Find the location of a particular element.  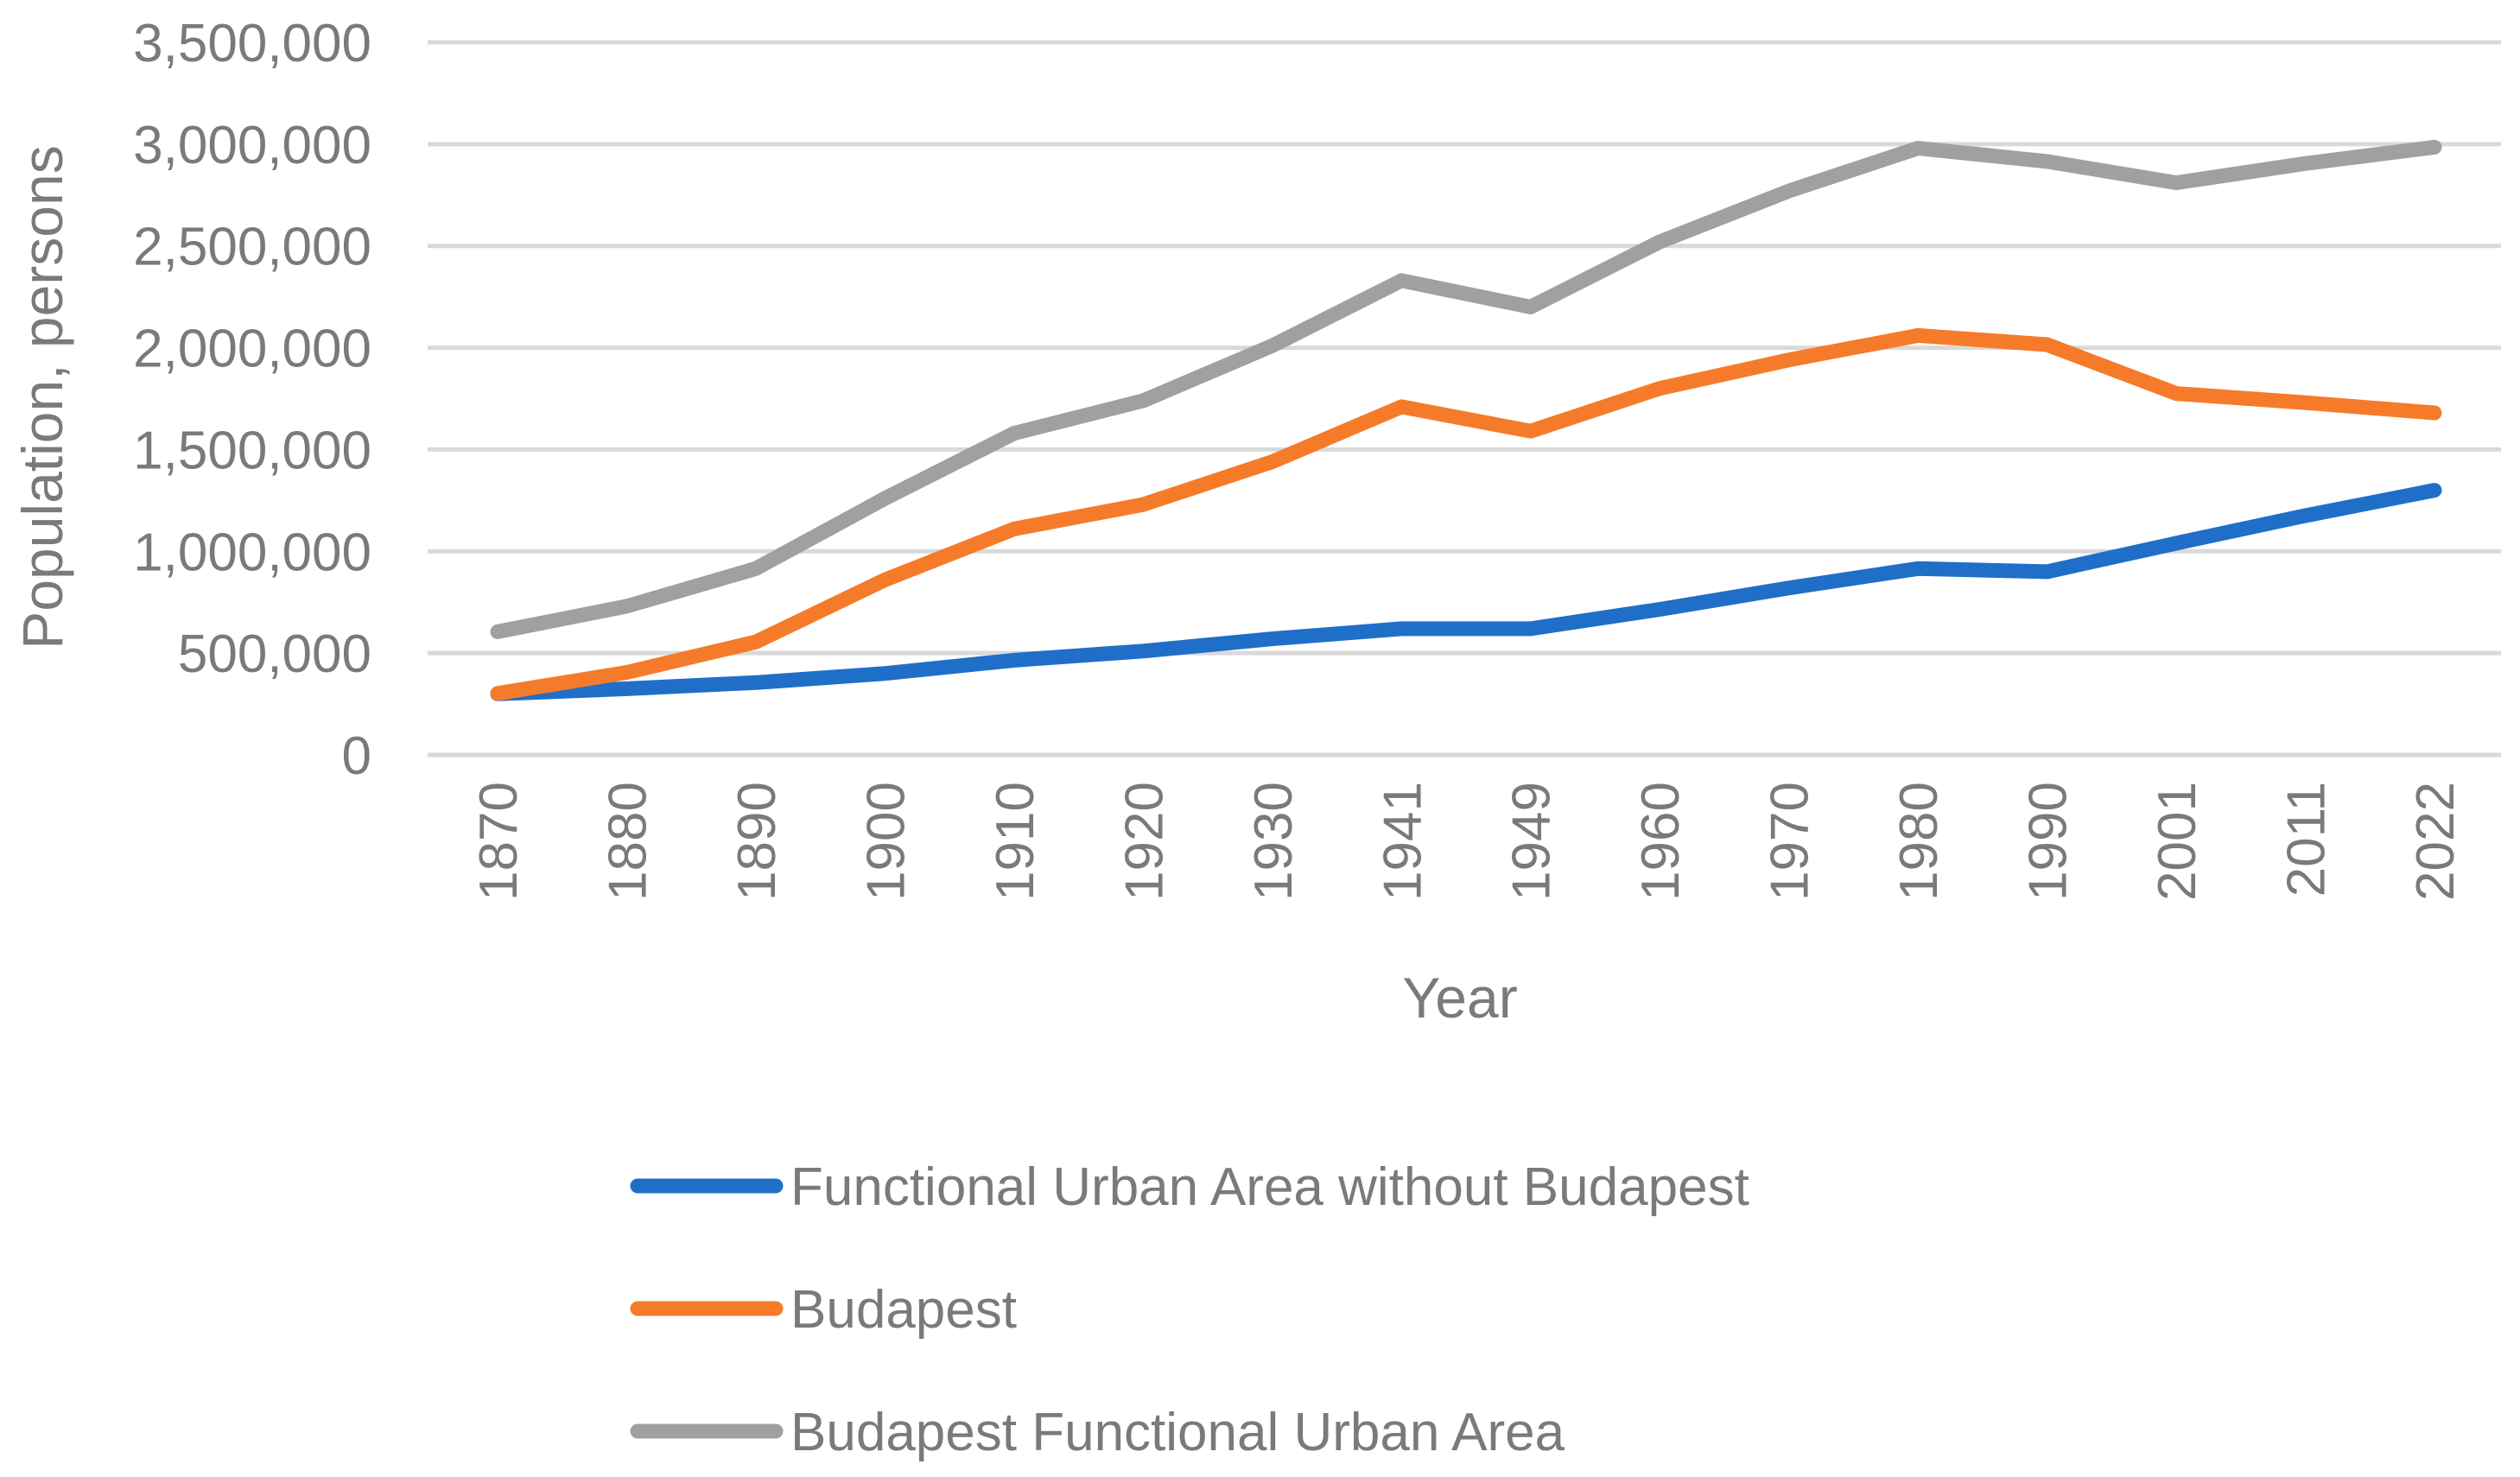

x-tick-label: 1980 is located at coordinates (1919, 841).